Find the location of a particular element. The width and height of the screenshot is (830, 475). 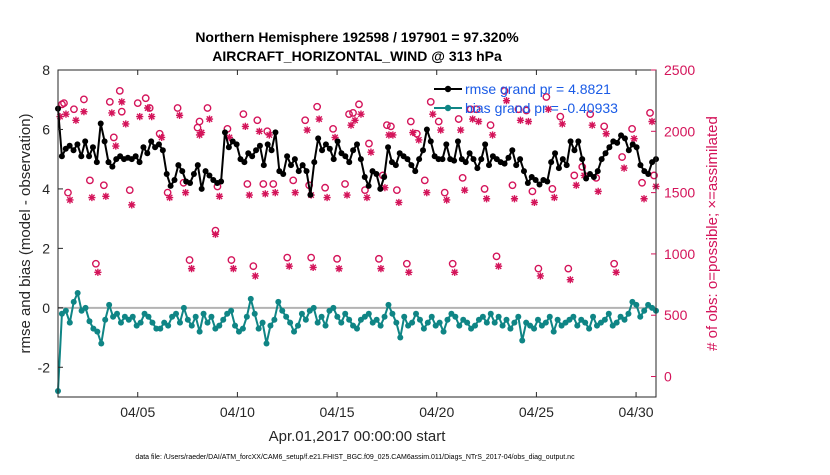

legend-bias-marker is located at coordinates (448, 108).